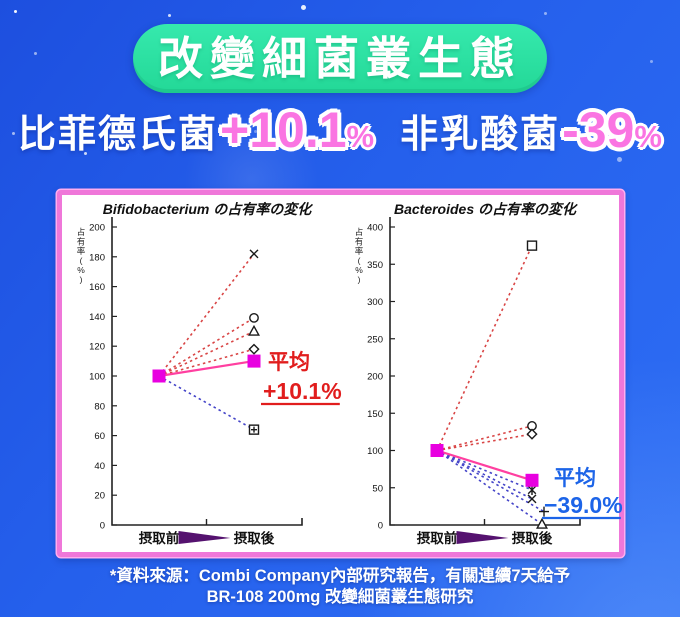 This screenshot has width=680, height=617. What do you see at coordinates (583, 505) in the screenshot?
I see `average-value: −39.0%` at bounding box center [583, 505].